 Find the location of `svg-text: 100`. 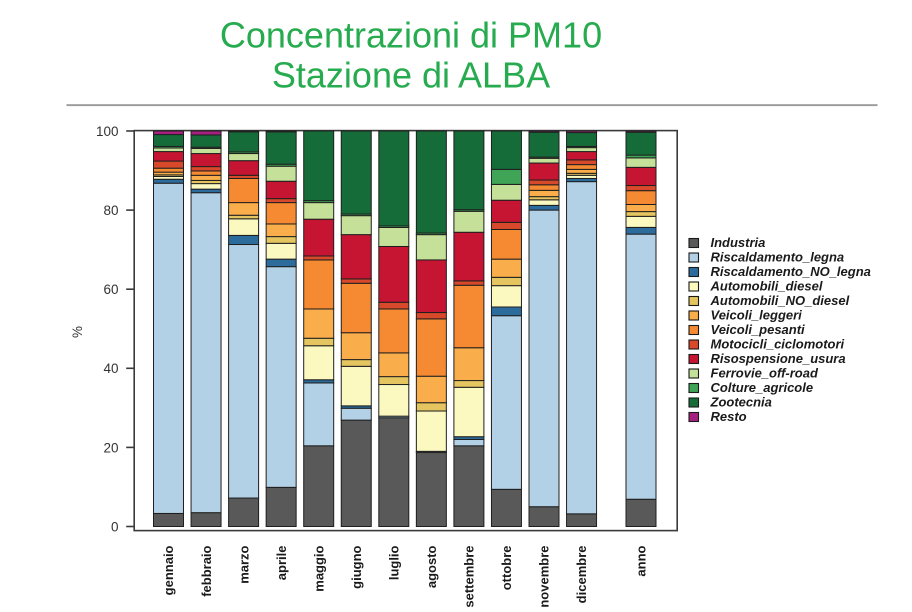

svg-text: 100 is located at coordinates (107, 131).